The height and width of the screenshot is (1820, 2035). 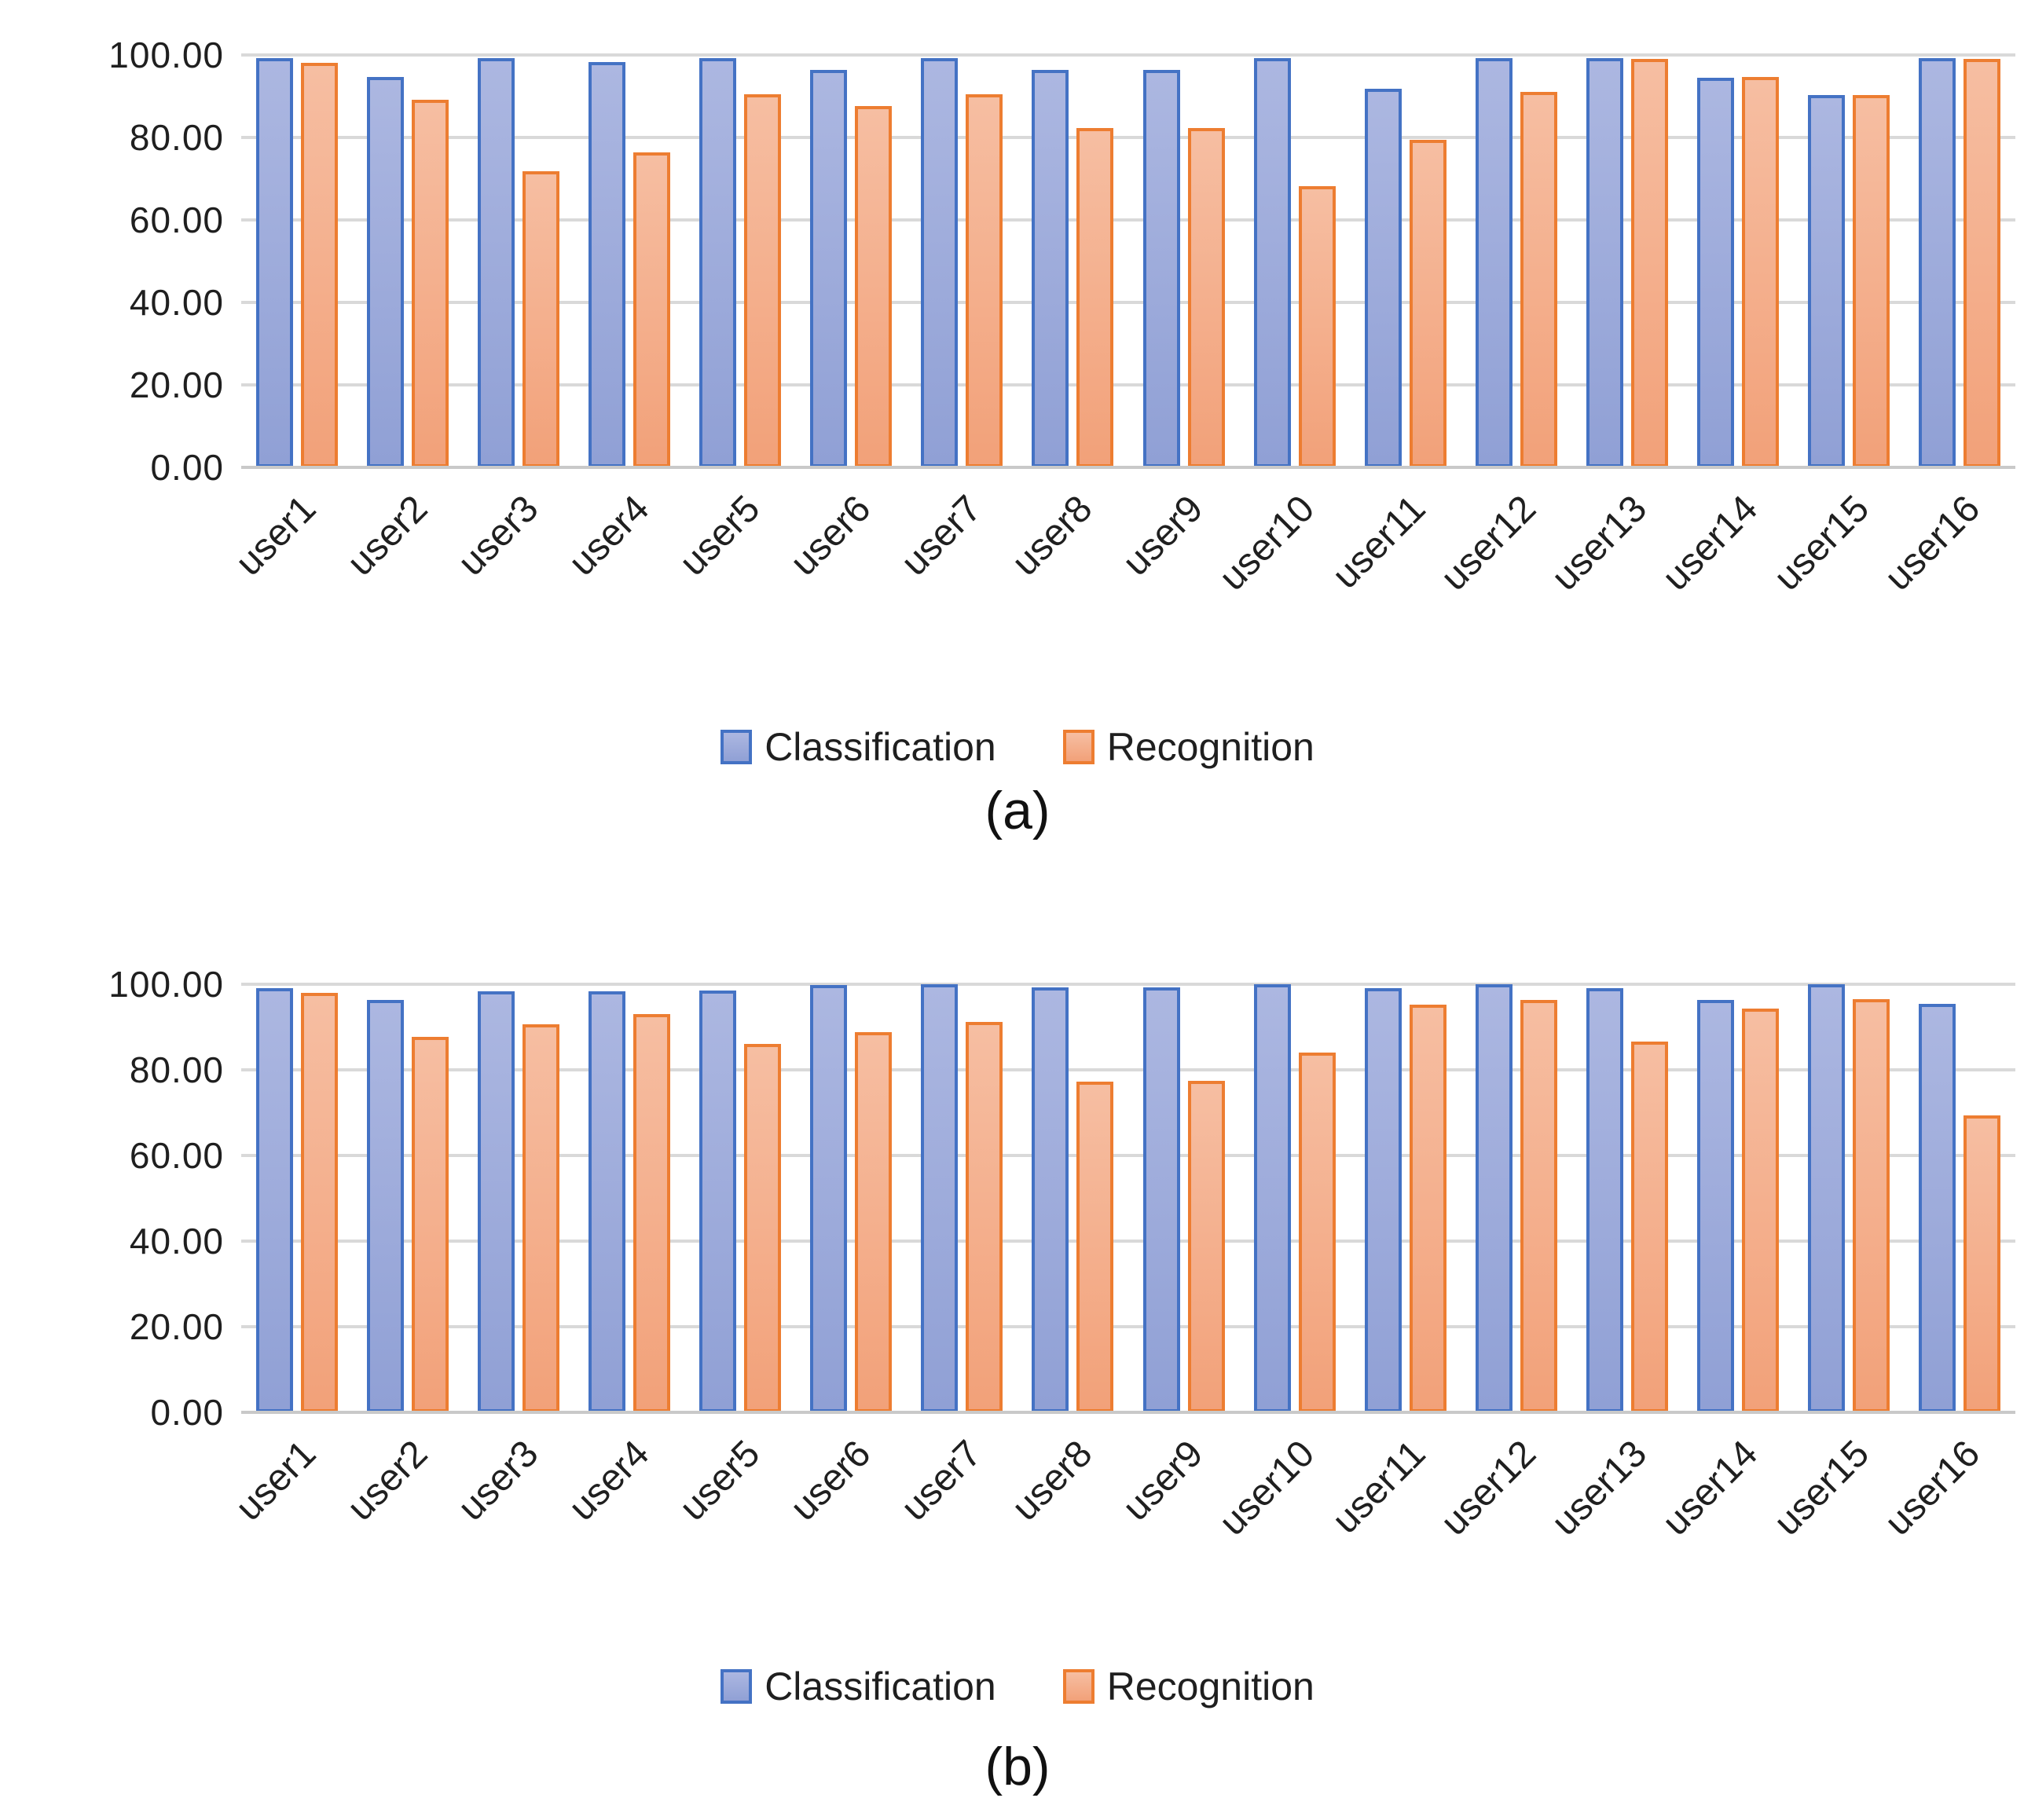 I want to click on x-tick-user14: user14, so click(x=1724, y=594).